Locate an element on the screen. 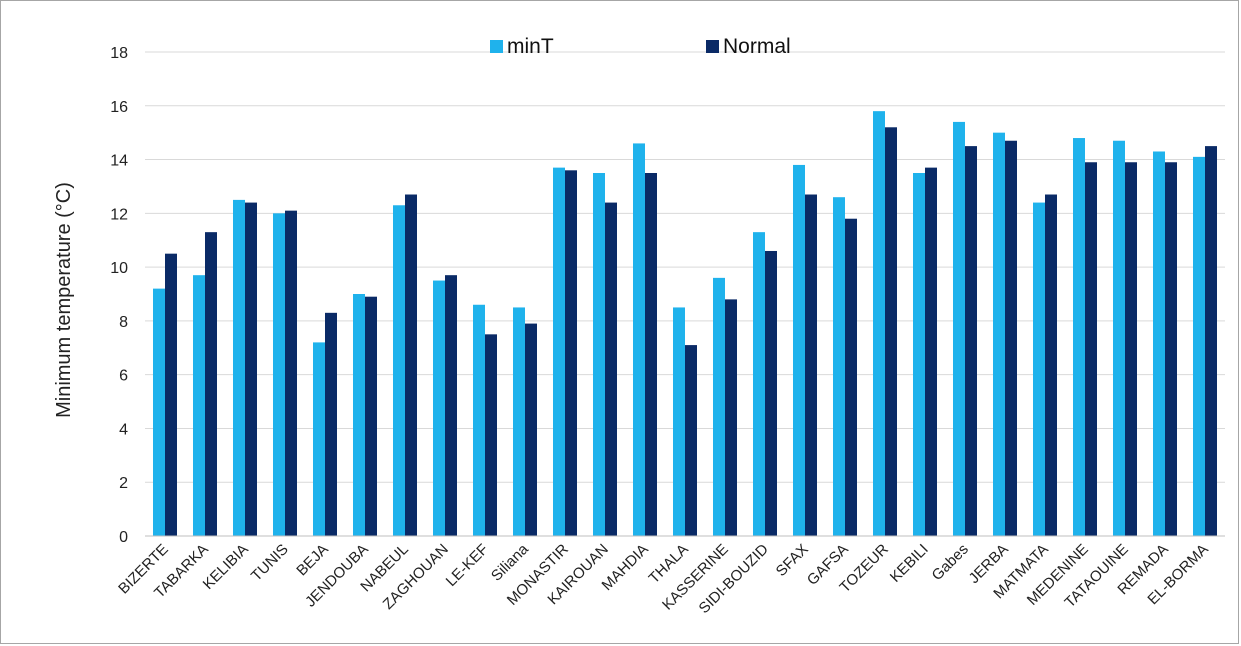 This screenshot has width=1241, height=646. y-tick-label: 6 is located at coordinates (123, 376).